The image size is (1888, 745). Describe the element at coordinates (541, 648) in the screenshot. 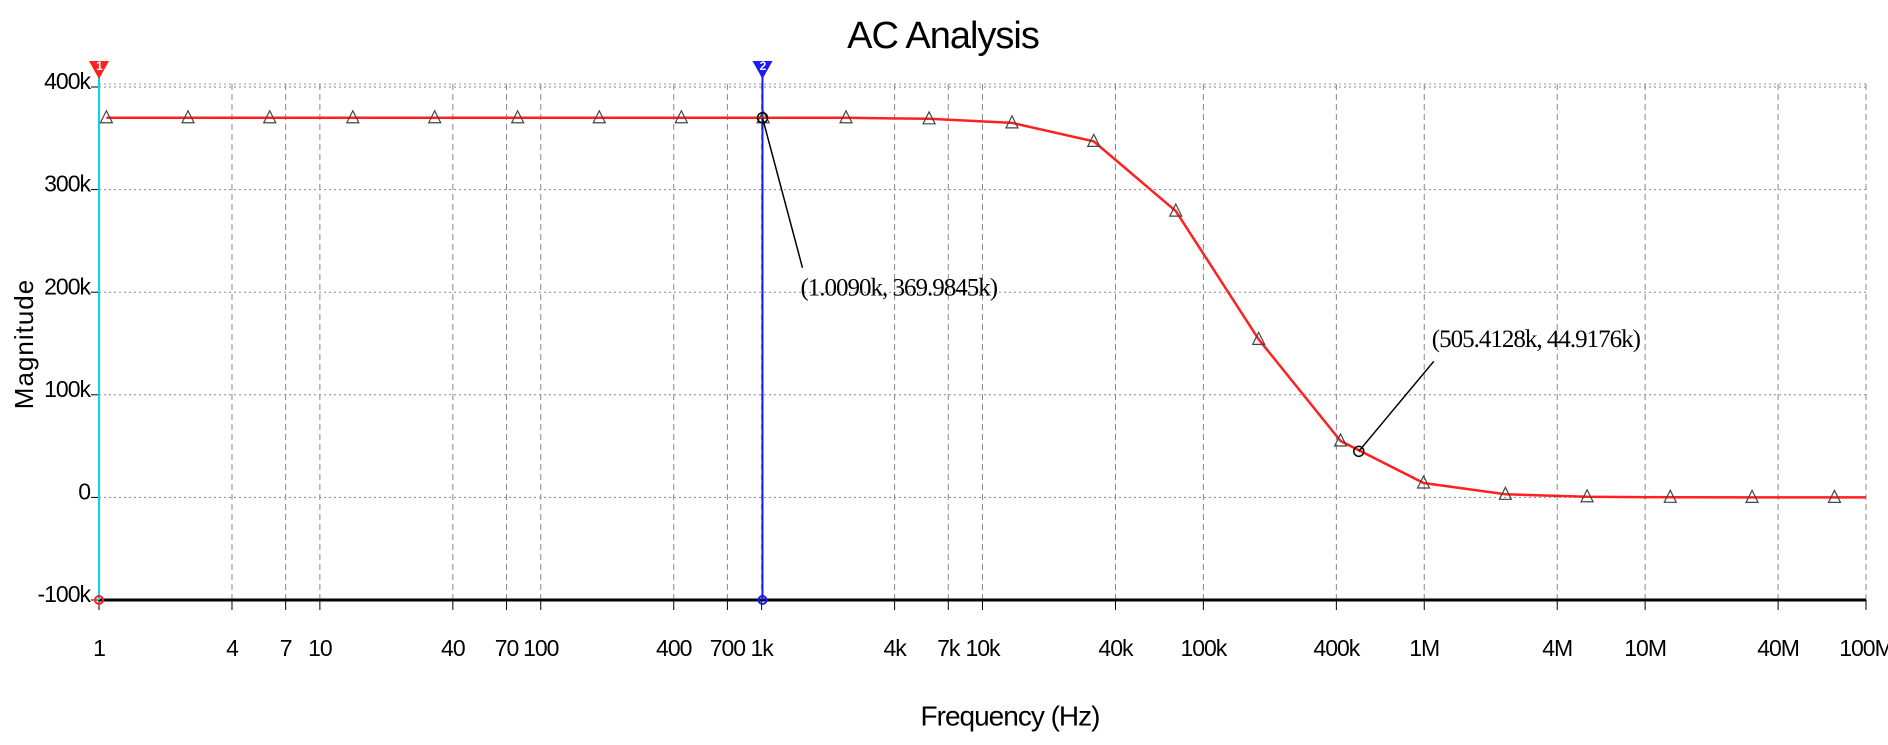

I see `x-tick-label: 100` at that location.